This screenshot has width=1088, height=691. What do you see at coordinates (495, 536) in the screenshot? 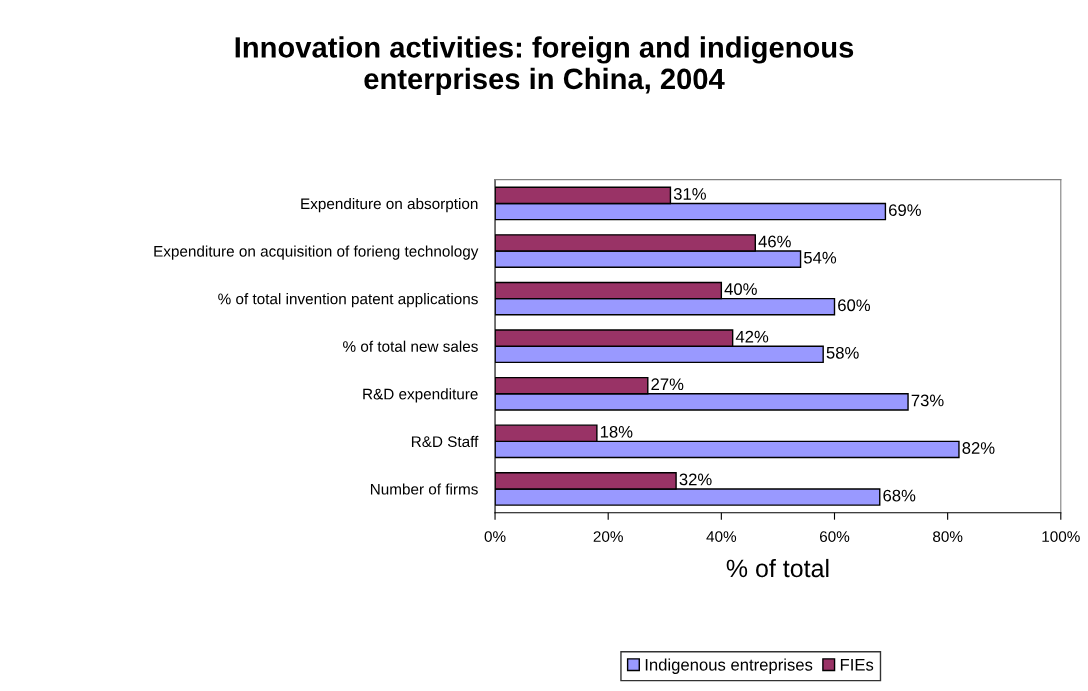
I see `x-tick-label: 0%` at bounding box center [495, 536].